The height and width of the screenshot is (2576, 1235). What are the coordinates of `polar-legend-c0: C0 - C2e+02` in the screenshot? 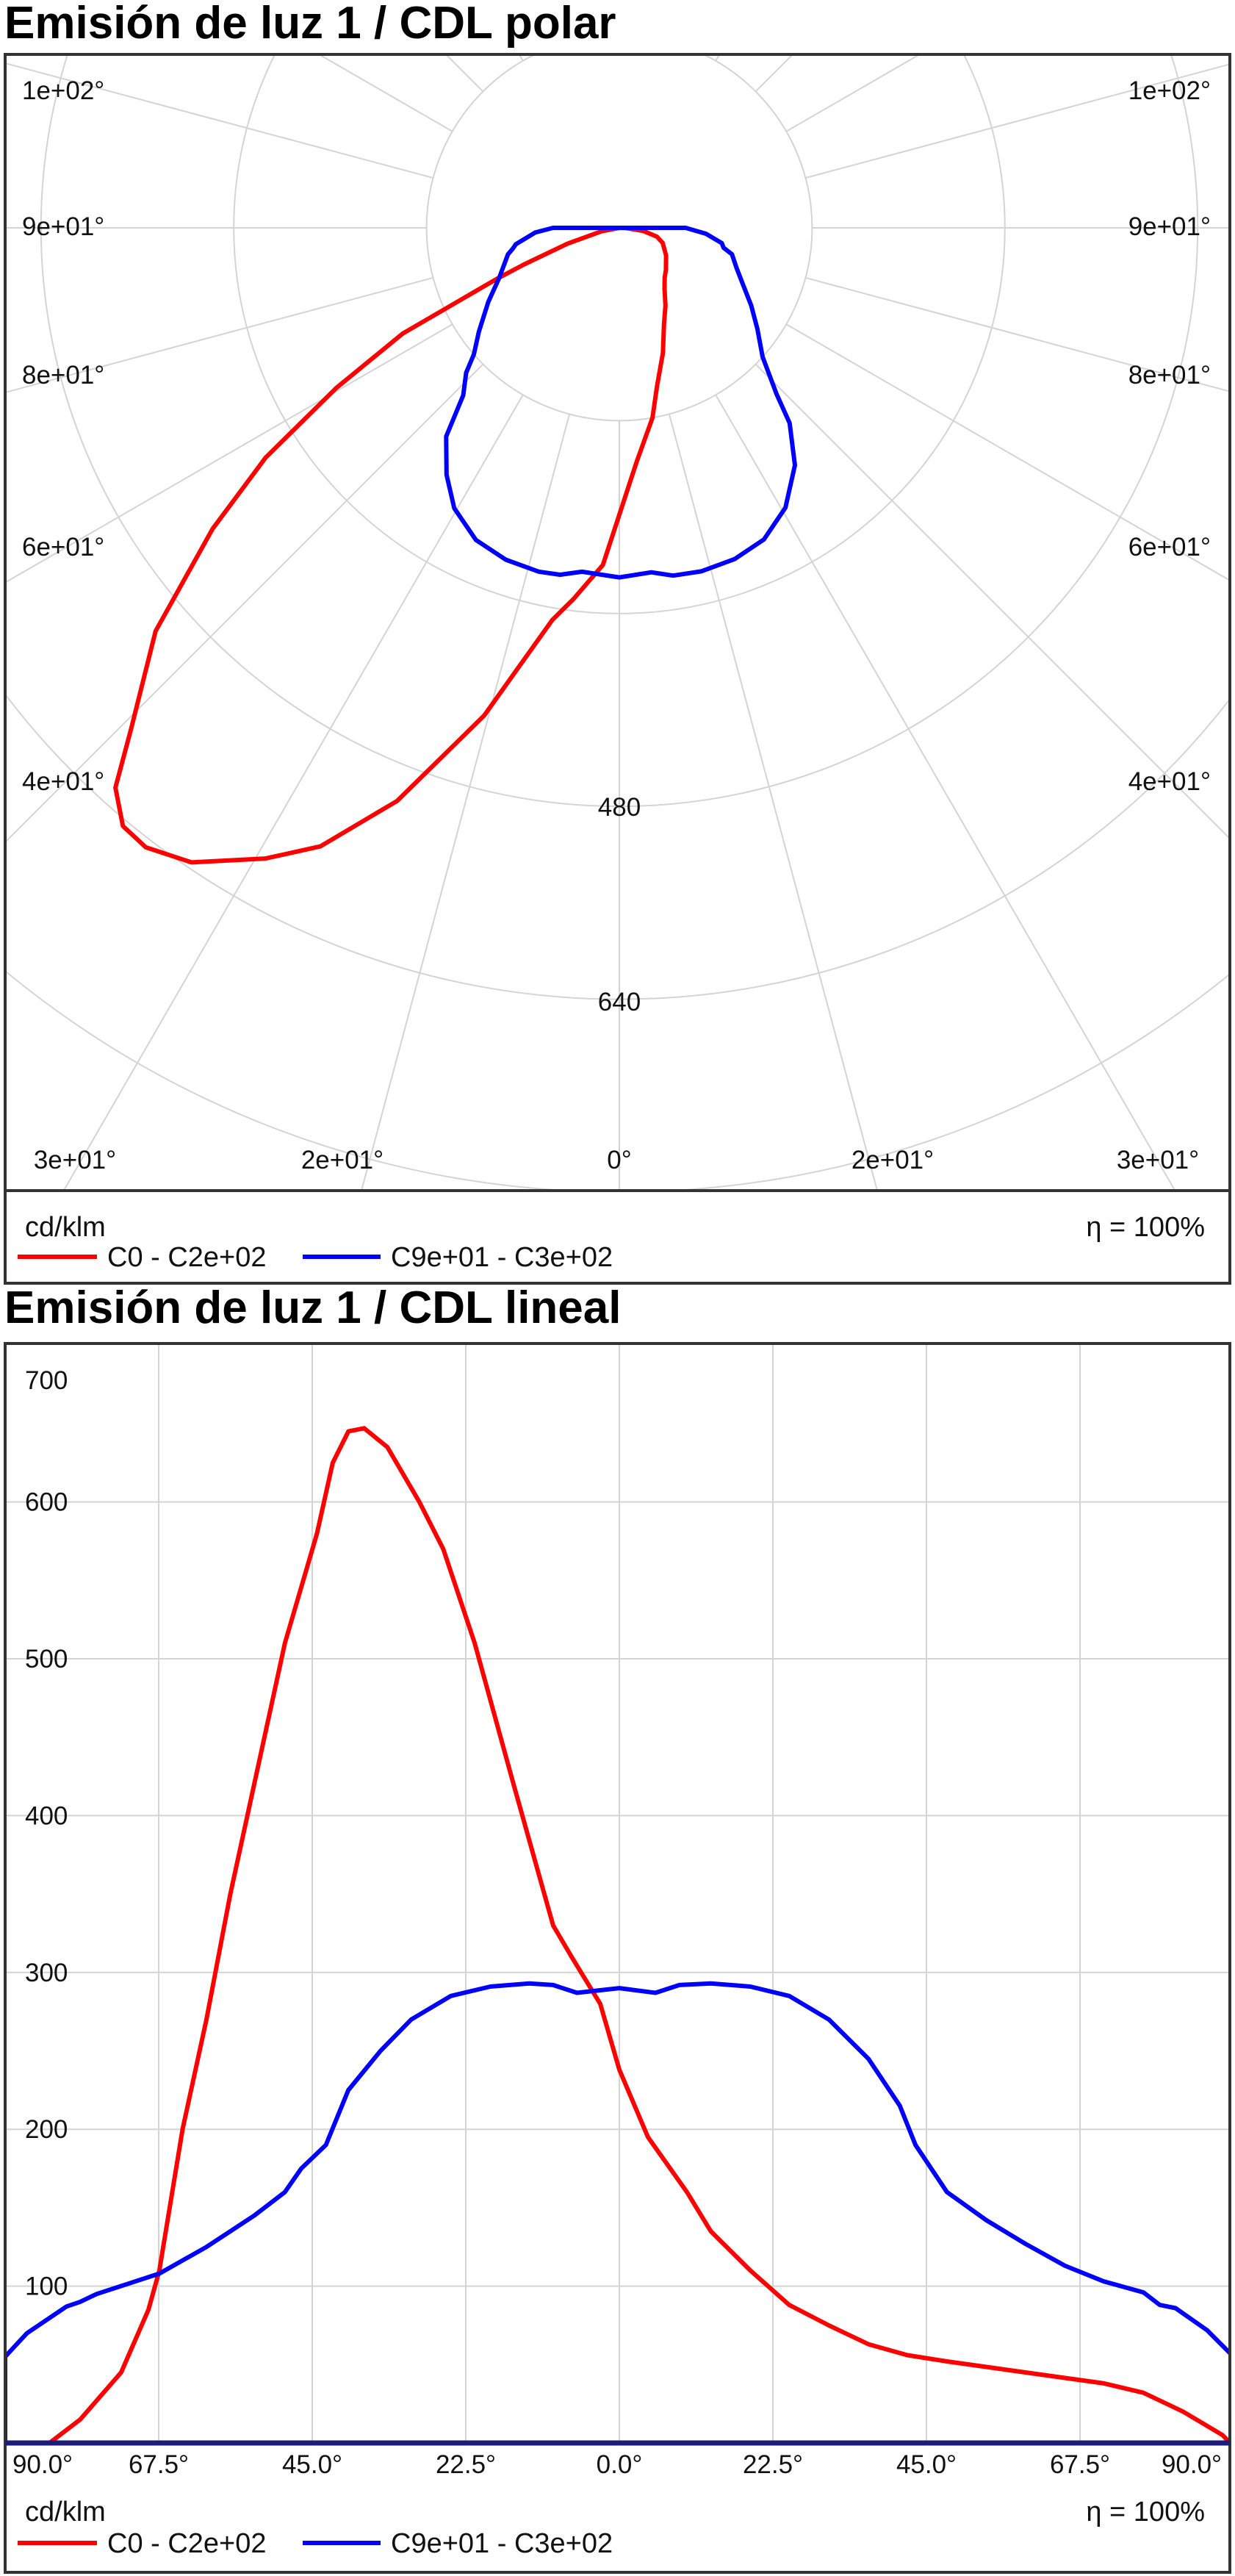 It's located at (187, 1257).